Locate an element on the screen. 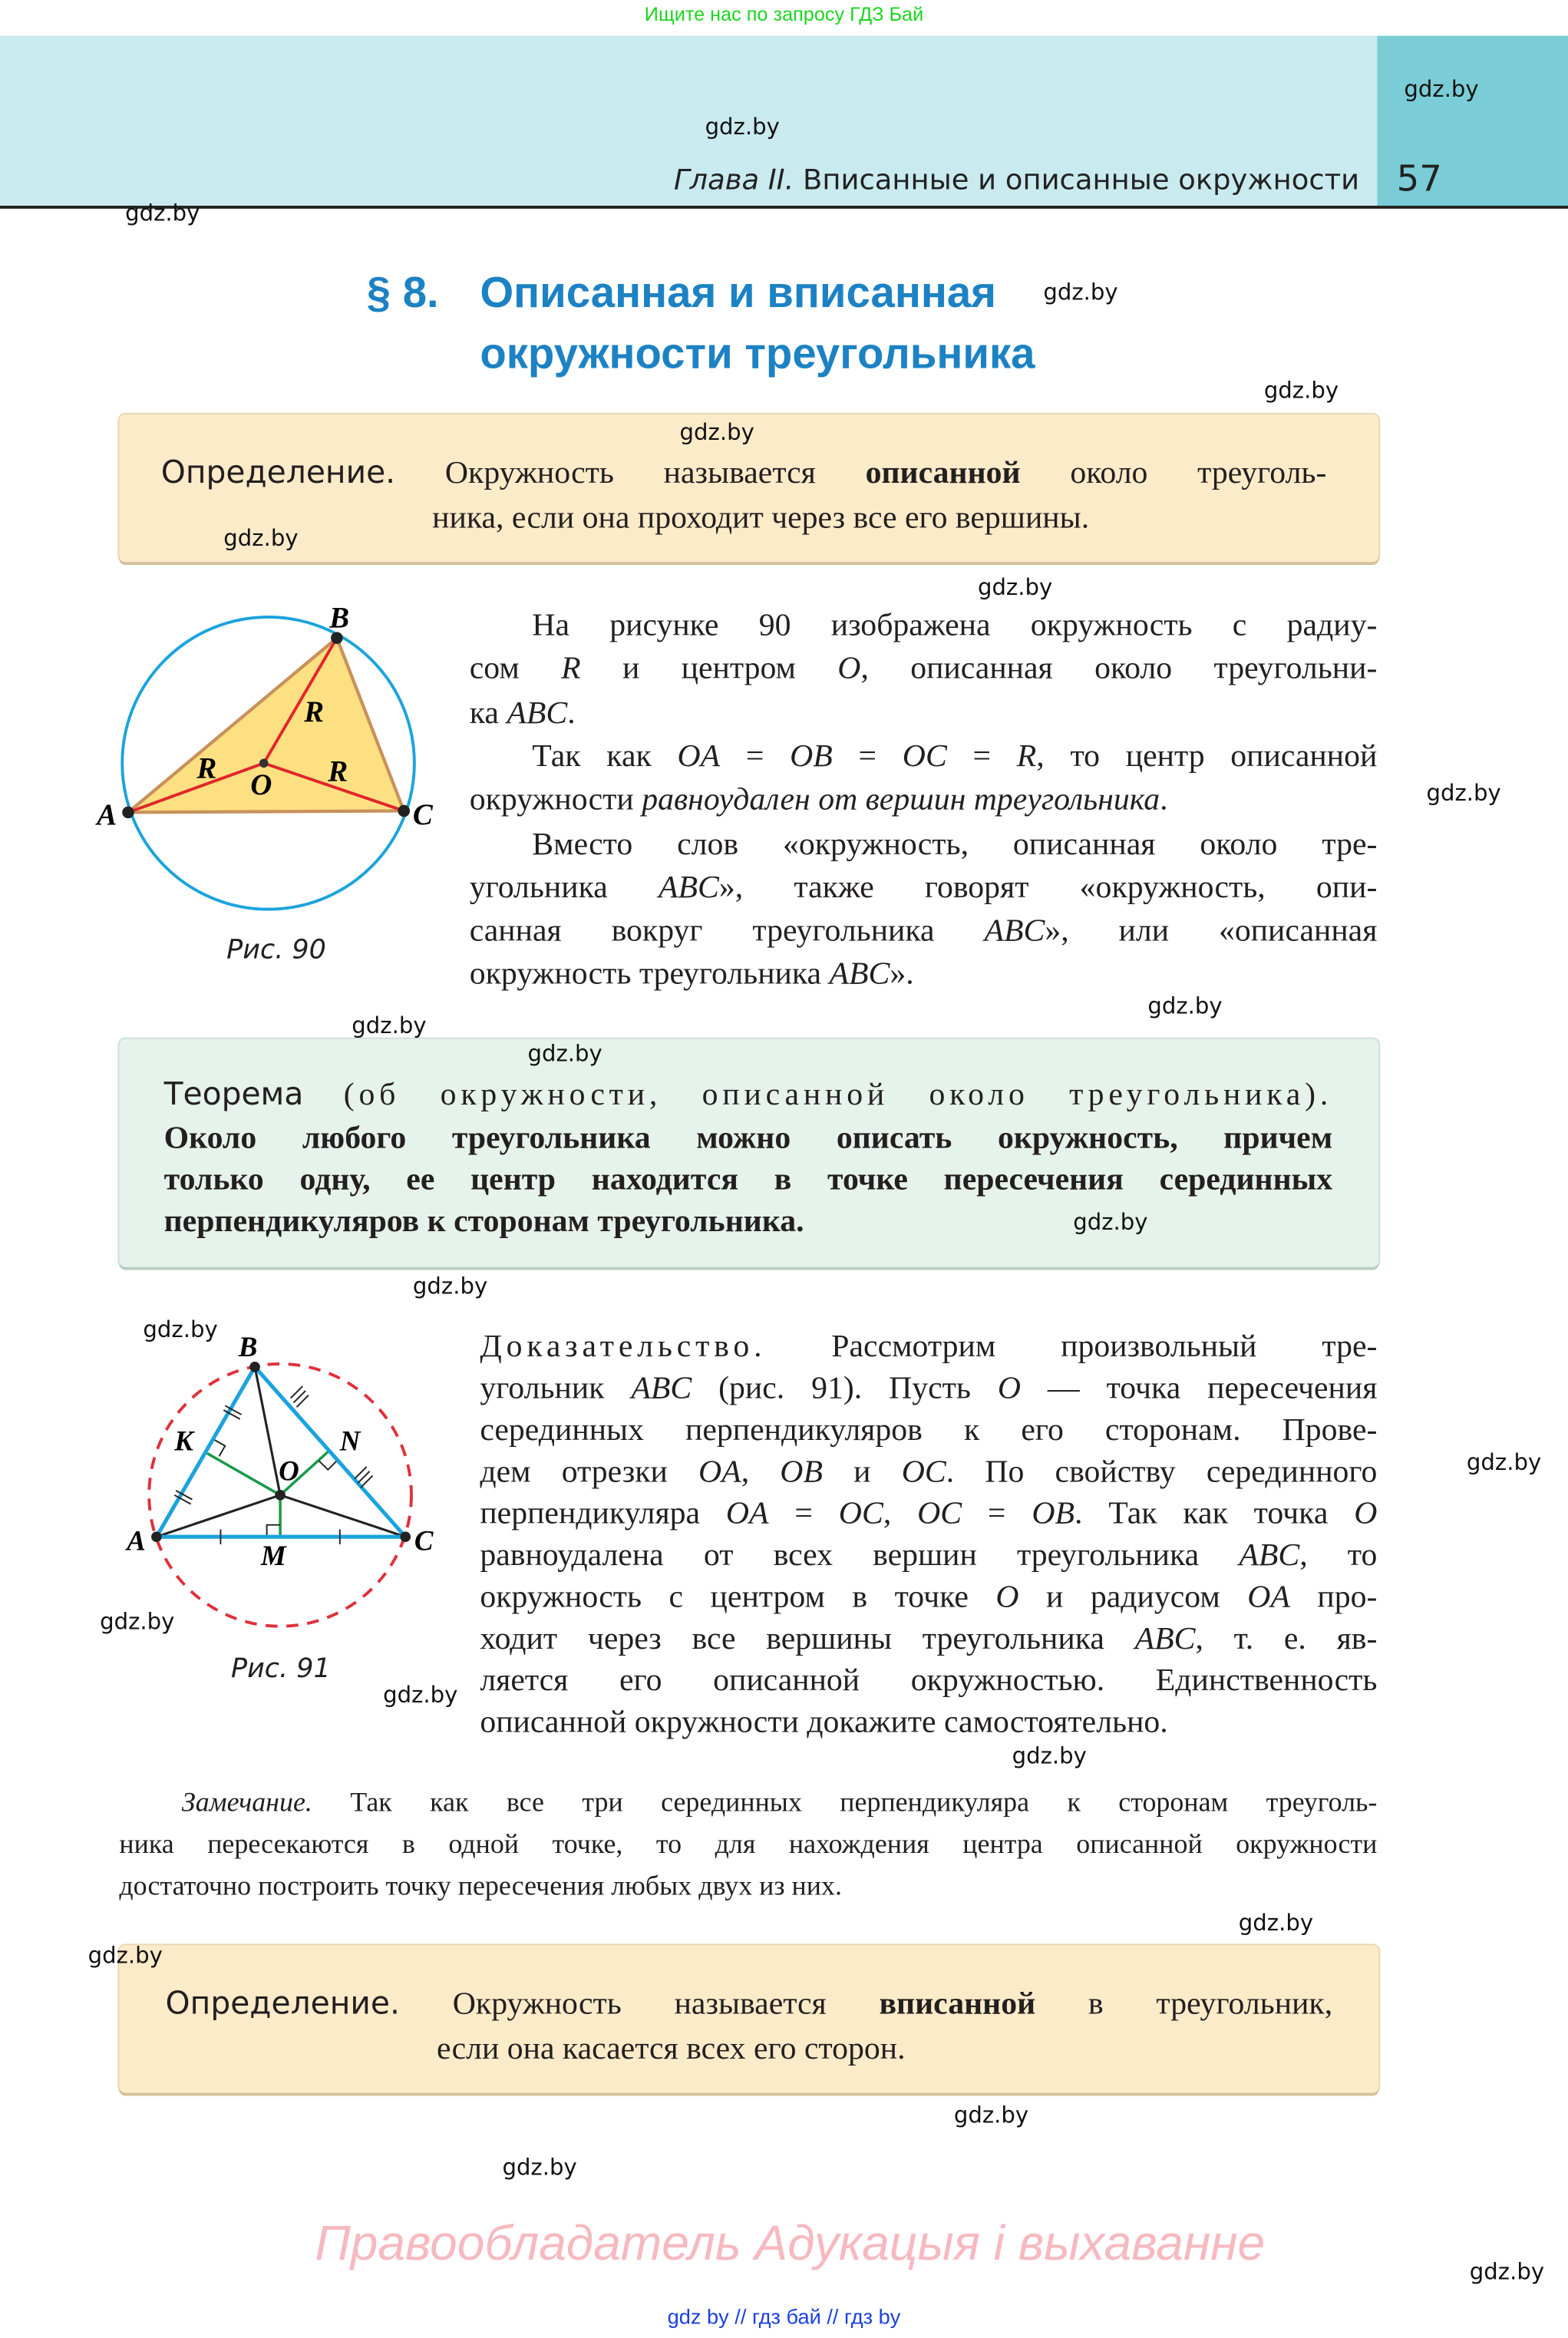  text-segment: и is located at coordinates (862, 1471).